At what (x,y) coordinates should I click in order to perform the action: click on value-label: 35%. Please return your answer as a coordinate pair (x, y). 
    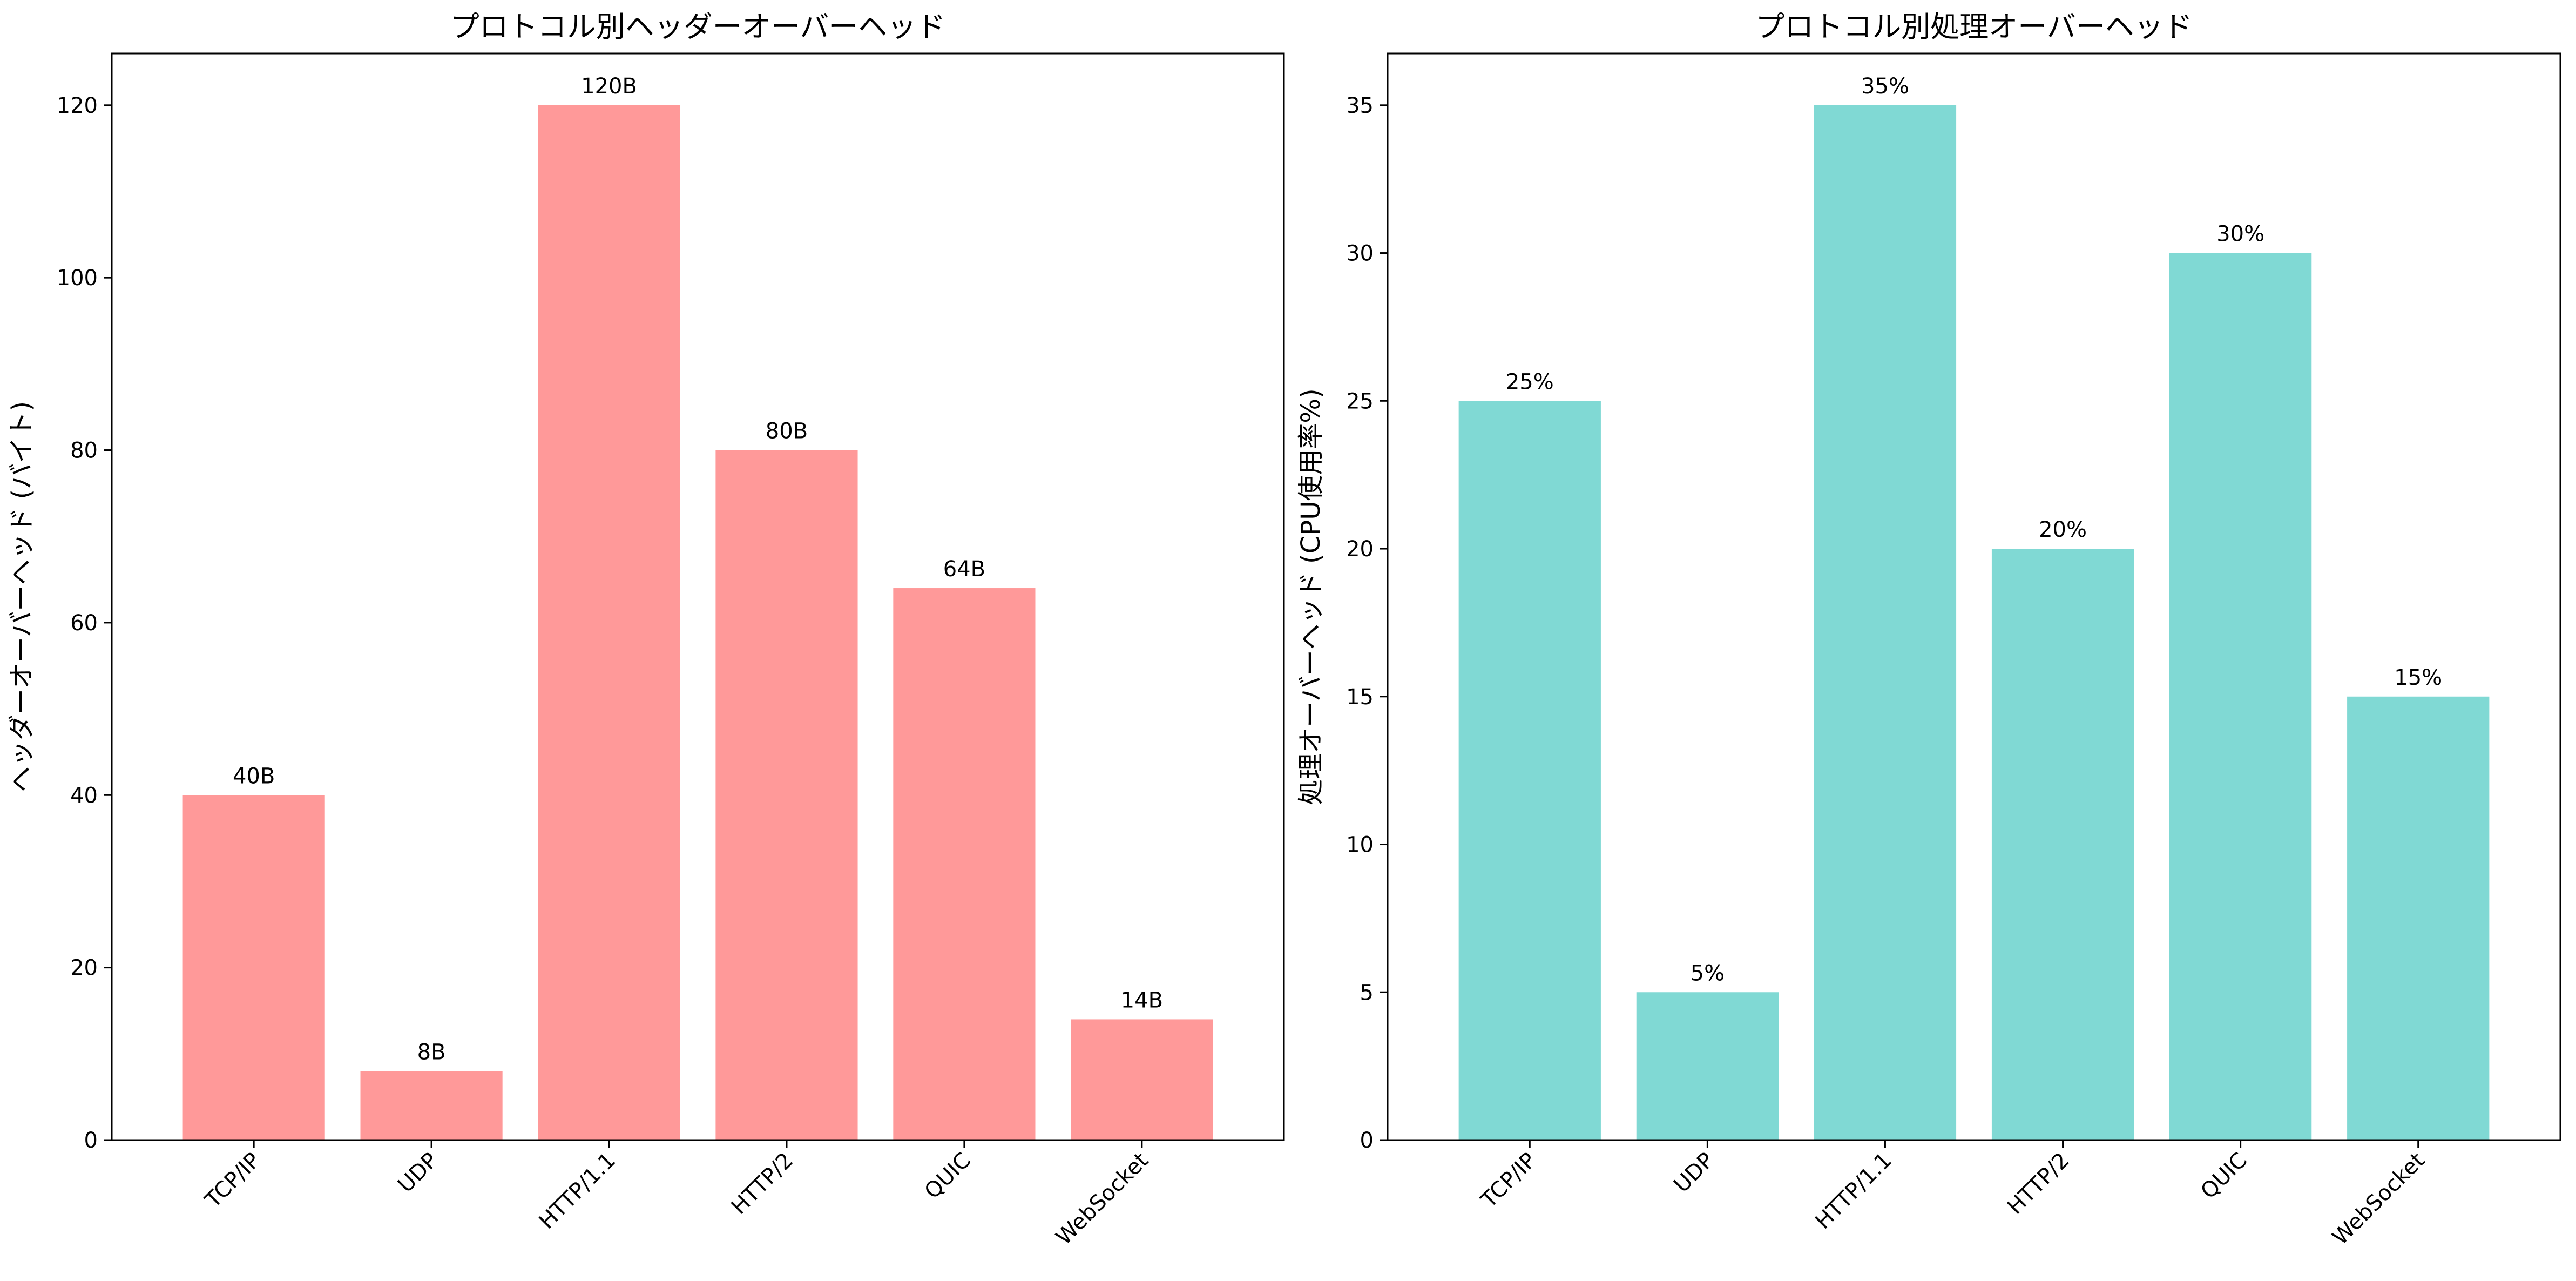
    Looking at the image, I should click on (1885, 87).